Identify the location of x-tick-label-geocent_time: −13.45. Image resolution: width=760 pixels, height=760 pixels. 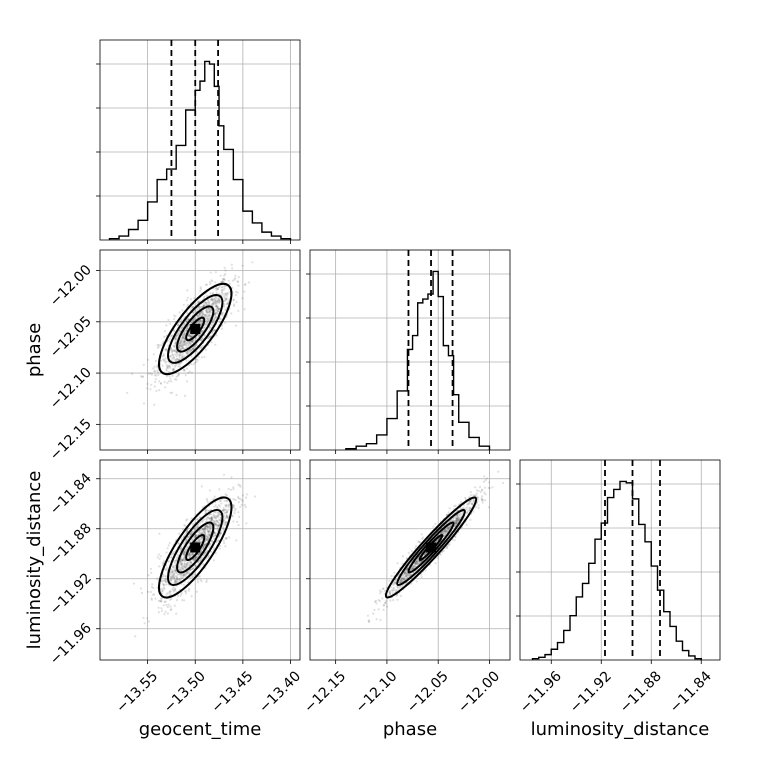
(233, 692).